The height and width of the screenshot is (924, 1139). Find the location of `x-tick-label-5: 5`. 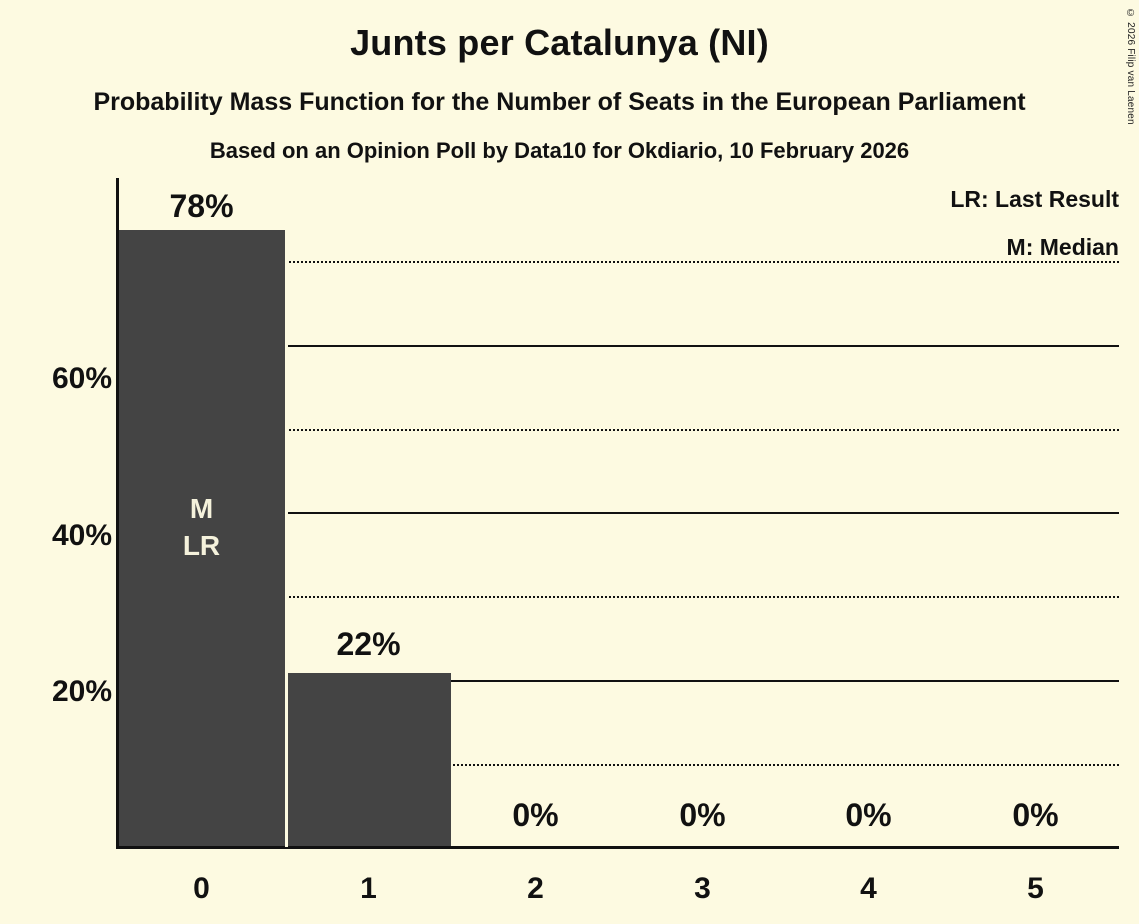

x-tick-label-5: 5 is located at coordinates (1035, 888).